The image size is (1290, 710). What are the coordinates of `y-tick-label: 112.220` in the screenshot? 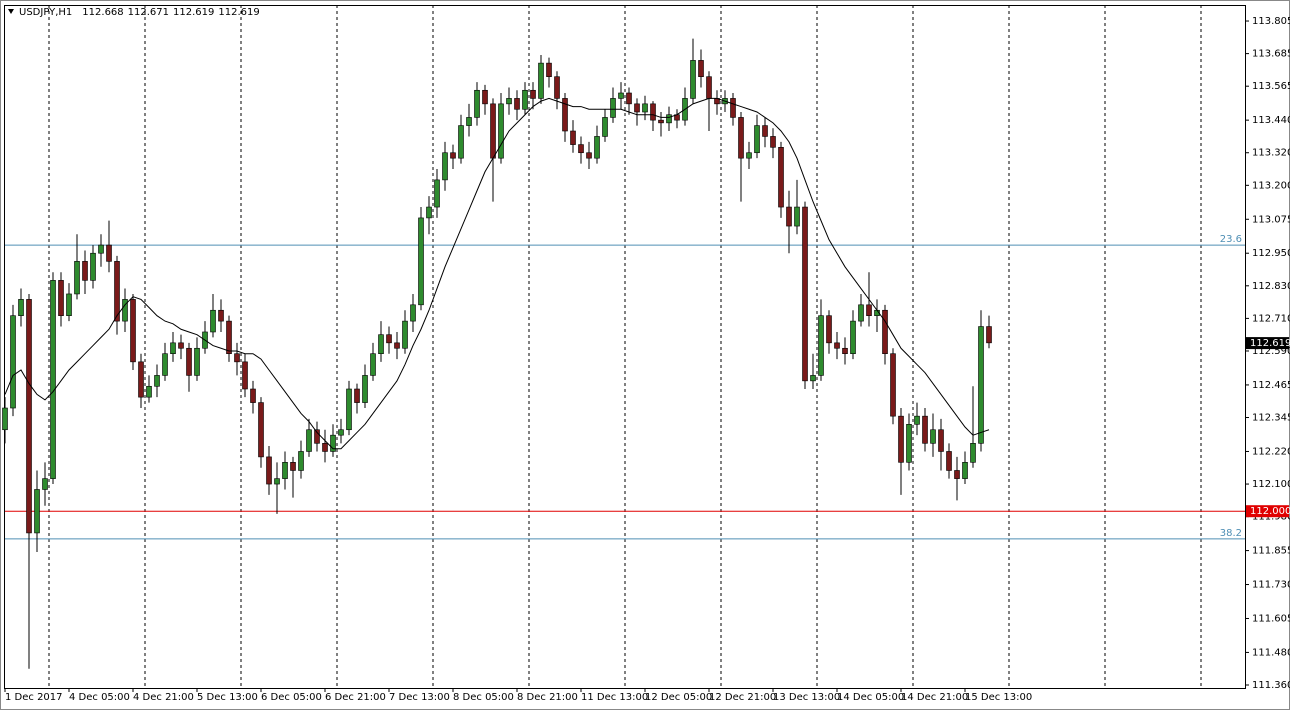 It's located at (1271, 451).